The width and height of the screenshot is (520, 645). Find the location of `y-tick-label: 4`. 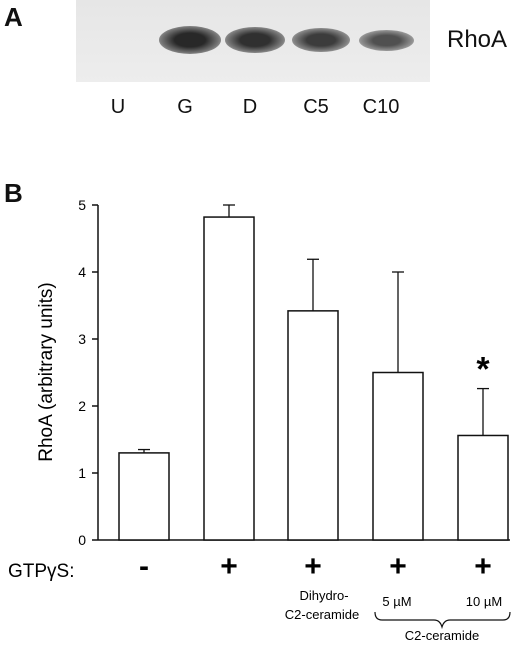

y-tick-label: 4 is located at coordinates (82, 272).